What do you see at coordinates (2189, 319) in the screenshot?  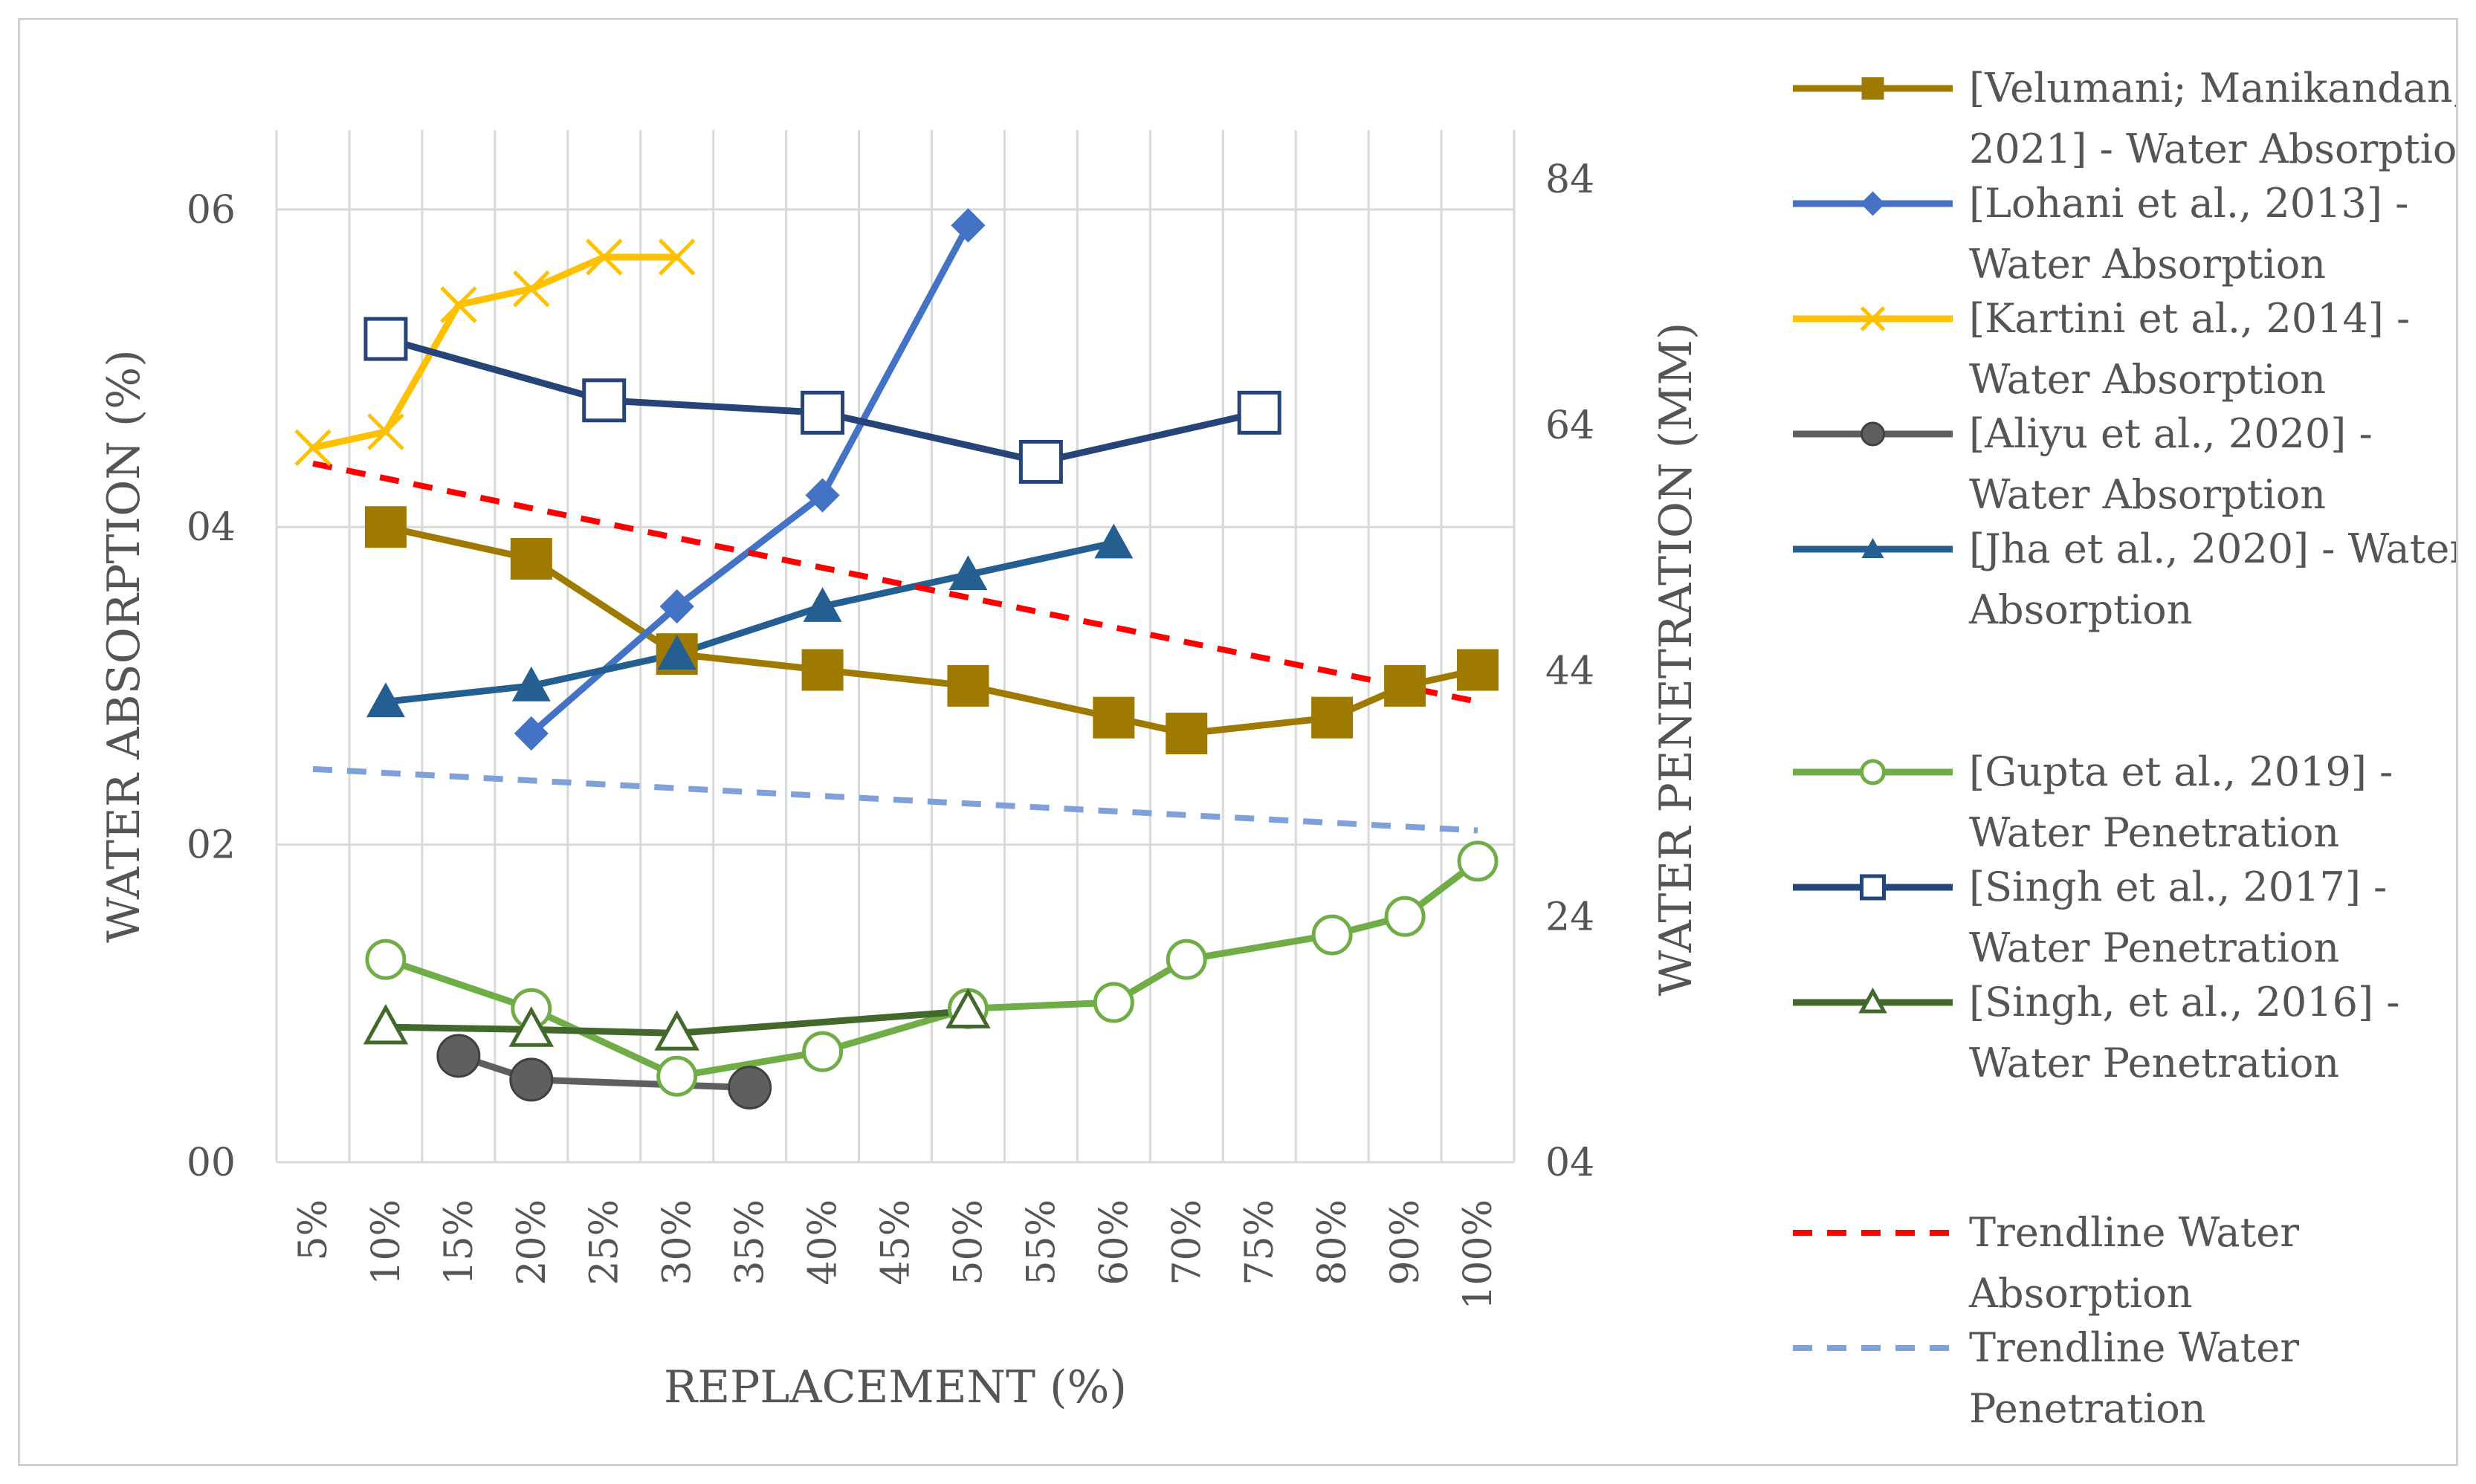 I see `legend-entry-text: [Kartini et al., 2014] -` at bounding box center [2189, 319].